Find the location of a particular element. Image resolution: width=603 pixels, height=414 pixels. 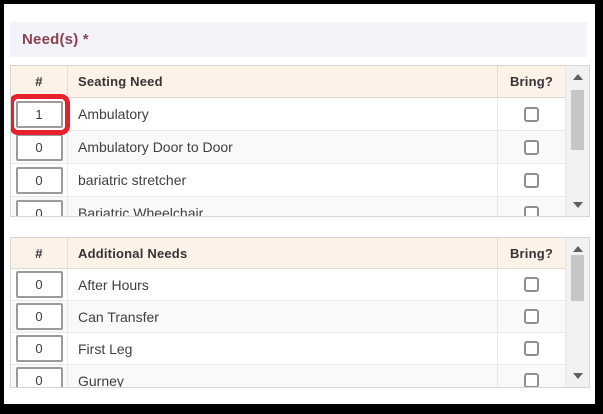

need-column-label: Additional Needs is located at coordinates (133, 253).